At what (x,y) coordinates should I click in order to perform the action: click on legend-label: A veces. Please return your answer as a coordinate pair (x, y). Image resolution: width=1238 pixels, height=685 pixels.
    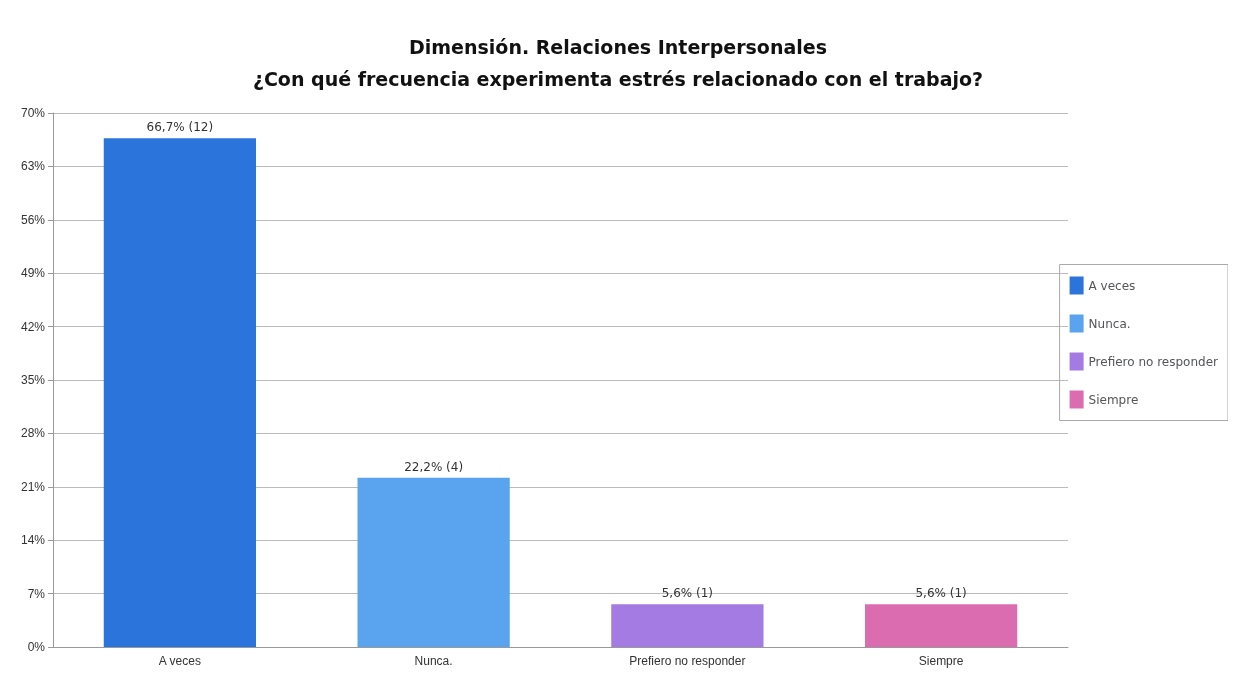
    Looking at the image, I should click on (1112, 285).